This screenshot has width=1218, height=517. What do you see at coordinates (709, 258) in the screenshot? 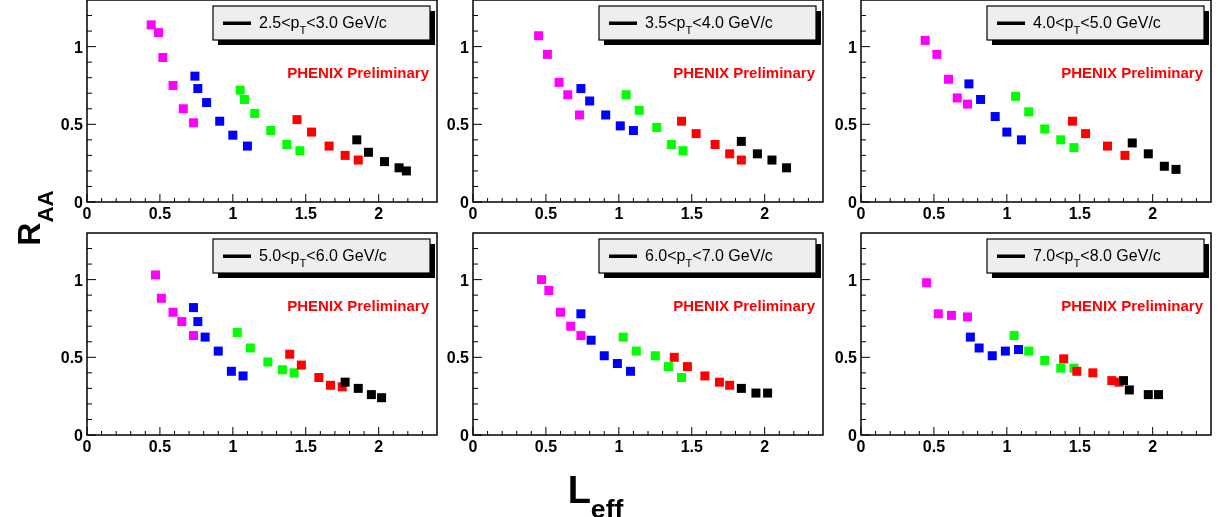
I see `text: 6.0<p$_{T}$<7.0 GeV/c` at bounding box center [709, 258].